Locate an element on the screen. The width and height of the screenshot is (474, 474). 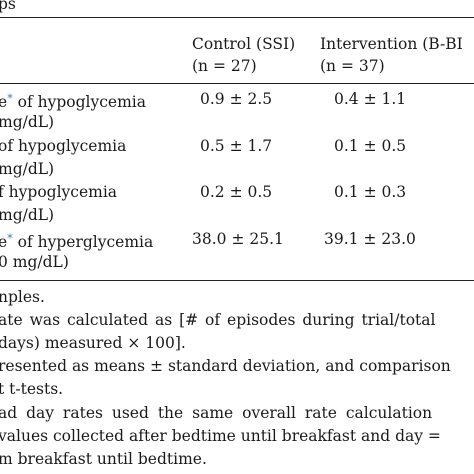
footnote-line: t t-tests. is located at coordinates (32, 389).